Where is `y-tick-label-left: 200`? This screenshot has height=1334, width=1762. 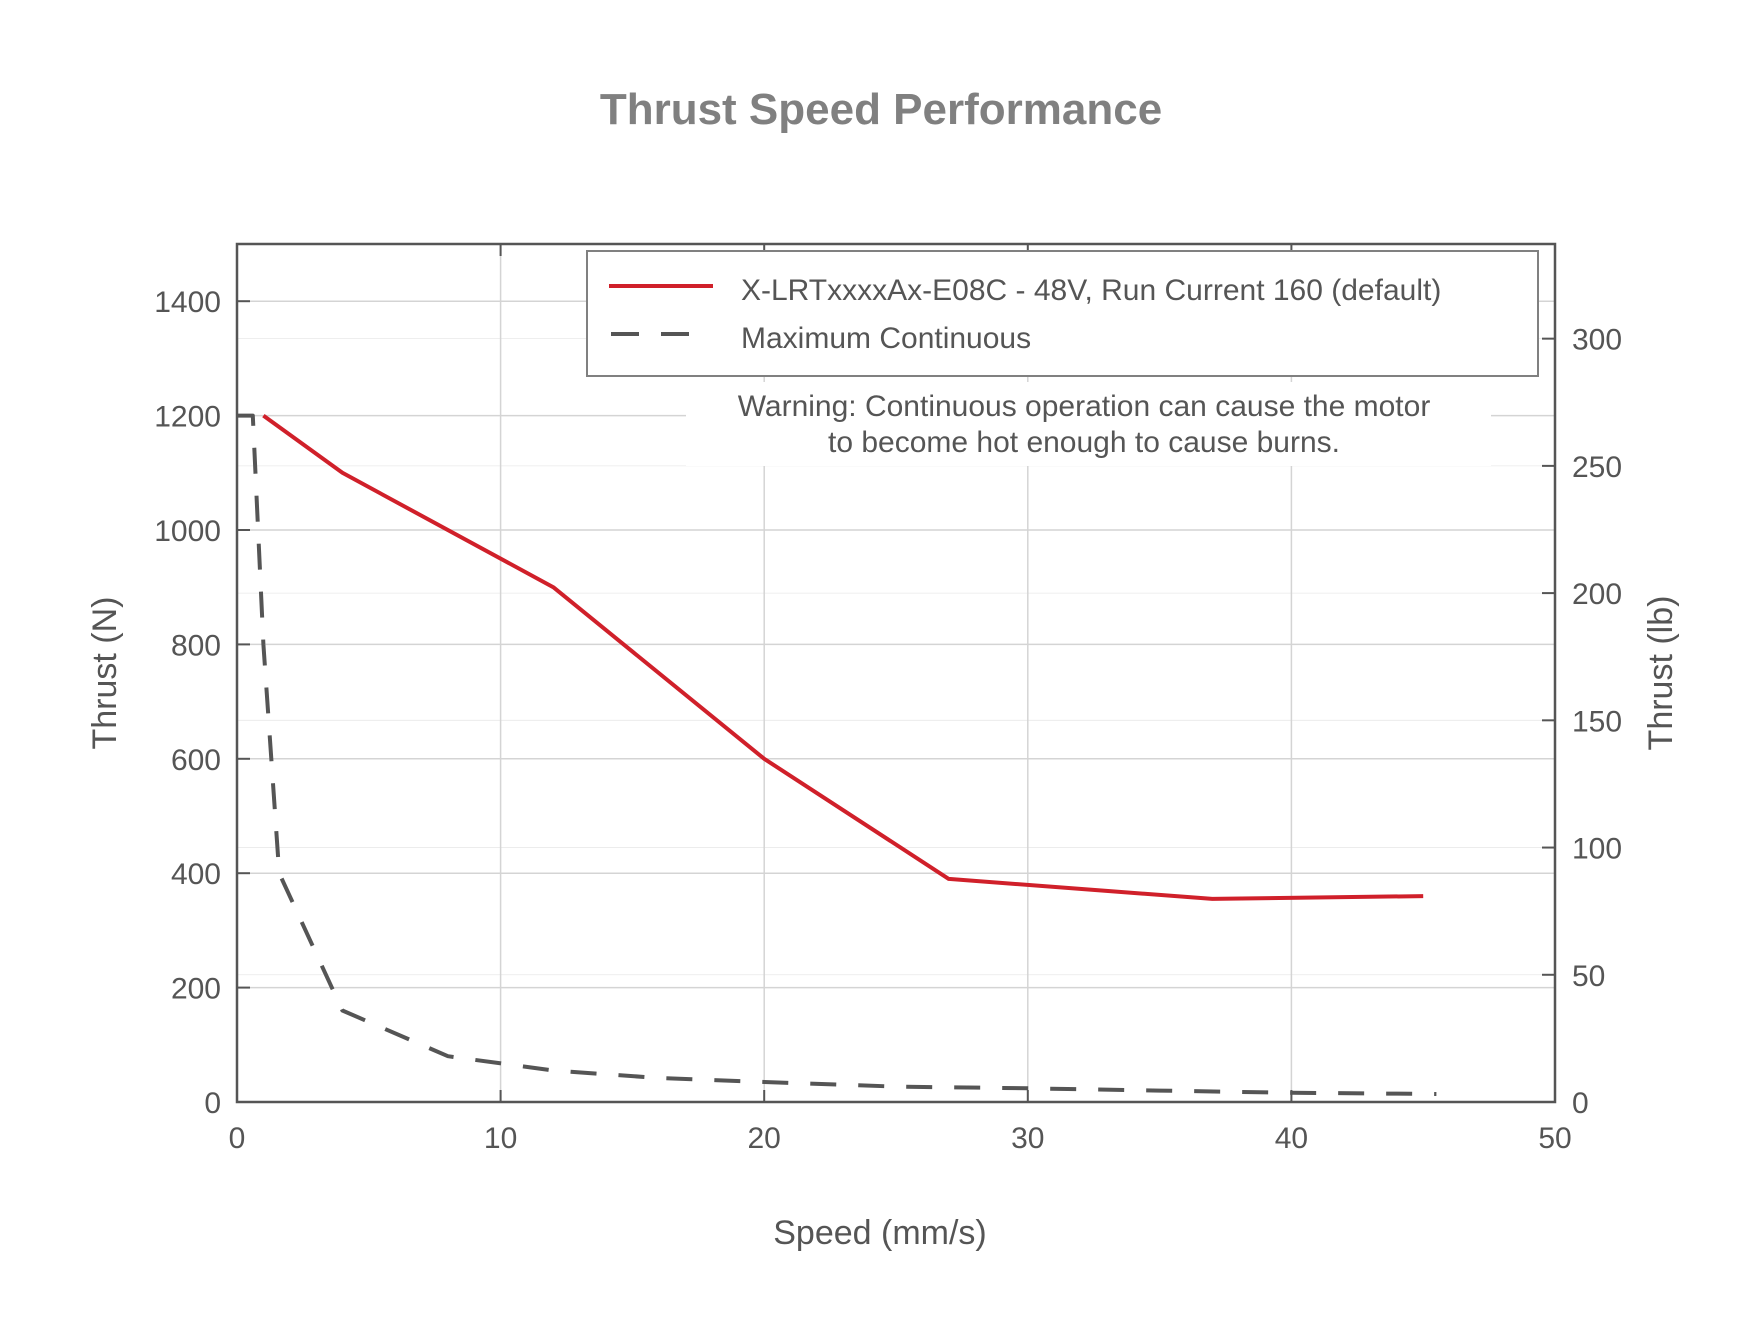 y-tick-label-left: 200 is located at coordinates (196, 989).